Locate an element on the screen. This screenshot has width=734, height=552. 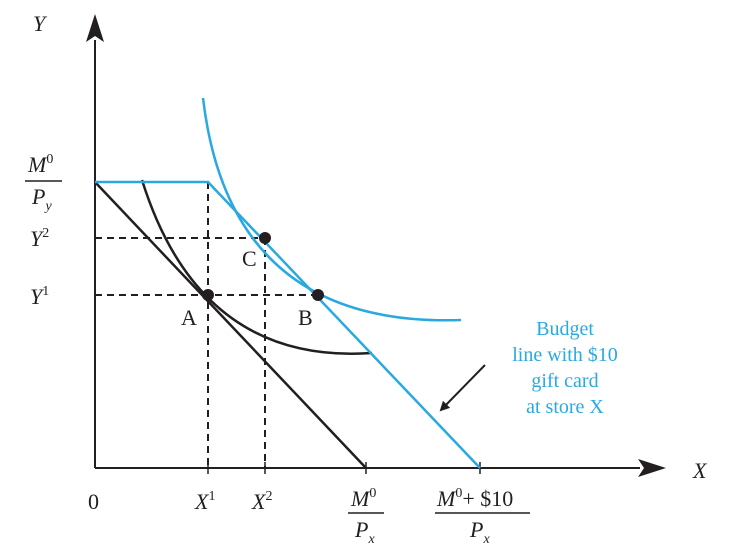
m0py-den-base: P is located at coordinates (38, 196).